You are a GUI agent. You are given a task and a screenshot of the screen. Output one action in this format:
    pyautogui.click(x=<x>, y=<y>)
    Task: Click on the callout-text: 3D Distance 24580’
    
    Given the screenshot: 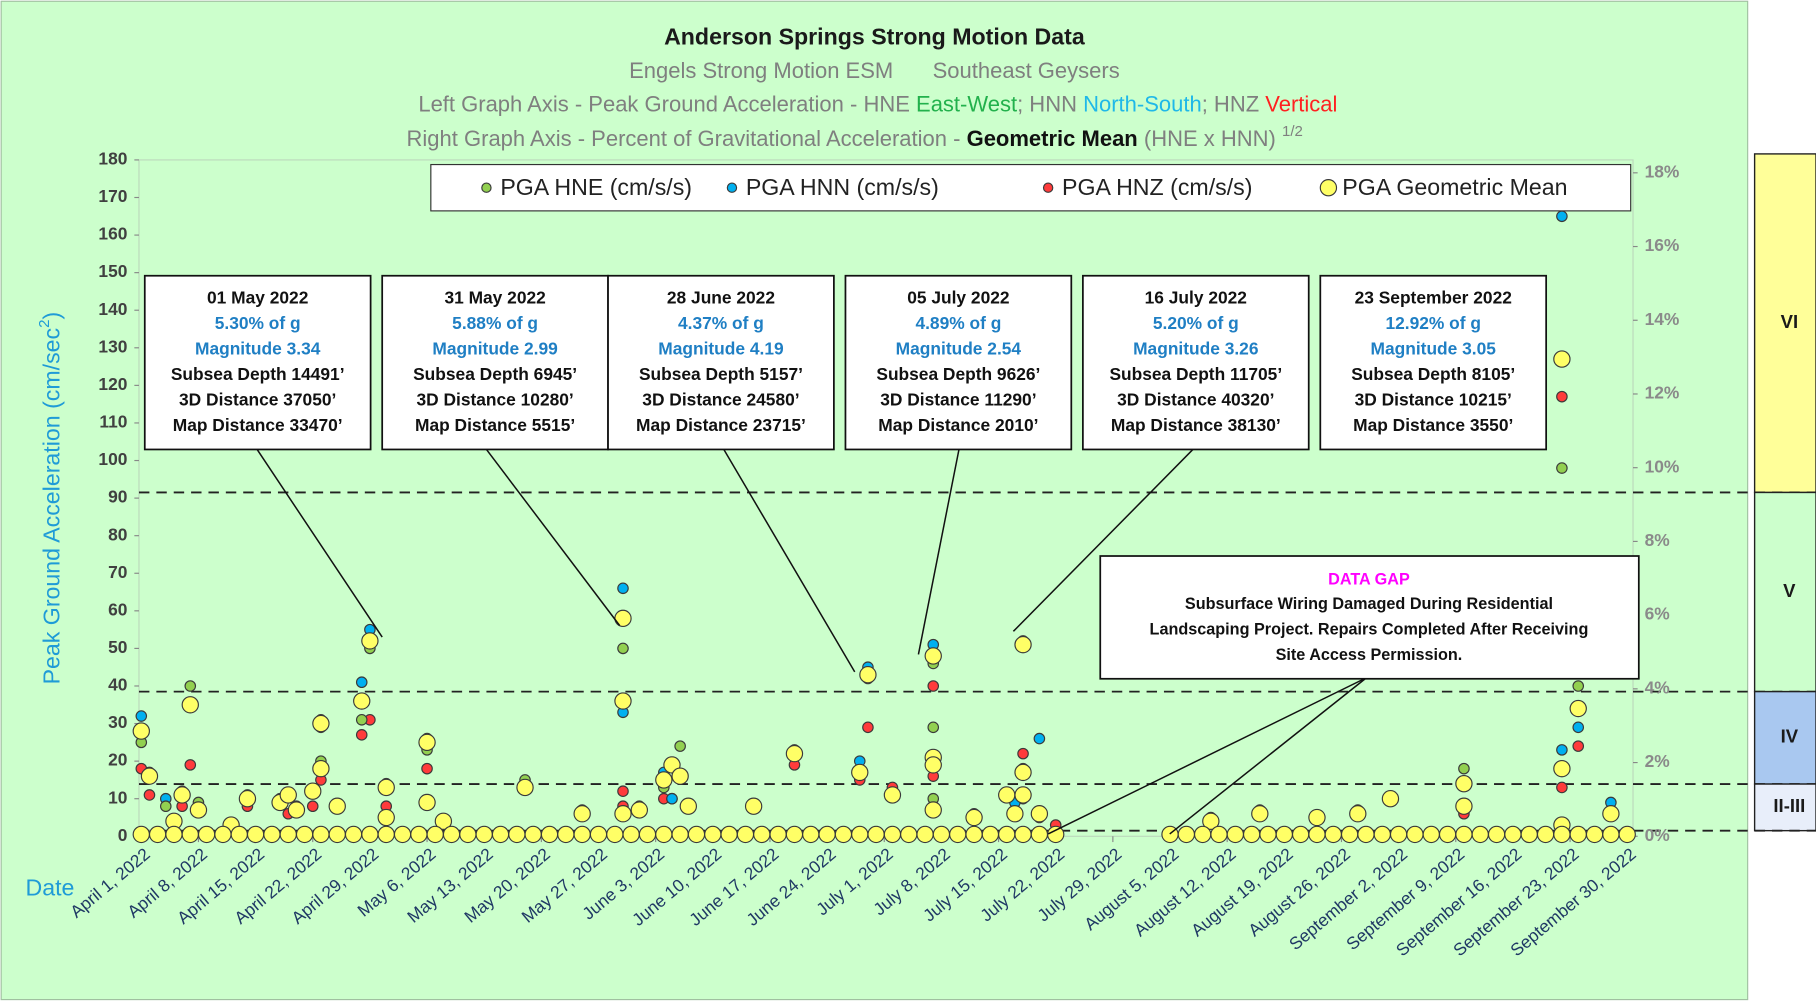 What is the action you would take?
    pyautogui.click(x=720, y=399)
    